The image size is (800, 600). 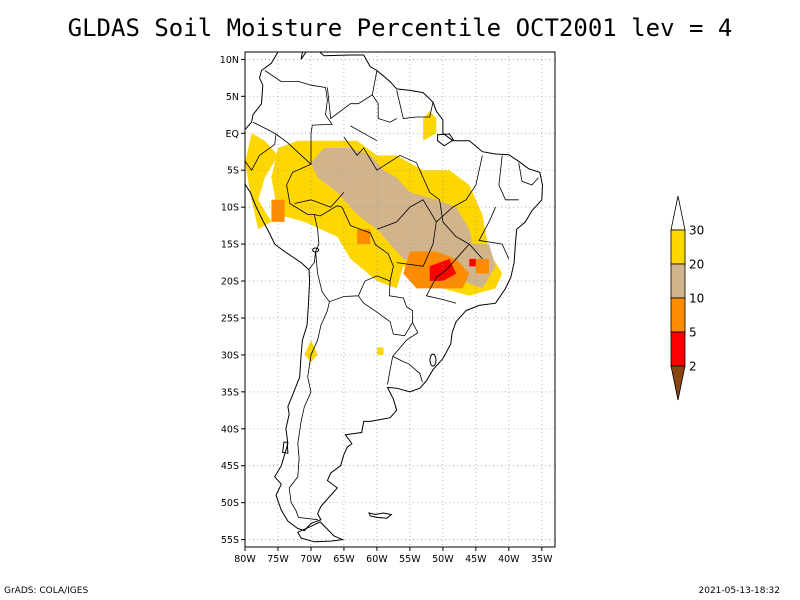 What do you see at coordinates (393, 559) in the screenshot?
I see `longitude-tick-labels: 80W 75W 70W 65W 60W 55W 50W 45W 40W 35W` at bounding box center [393, 559].